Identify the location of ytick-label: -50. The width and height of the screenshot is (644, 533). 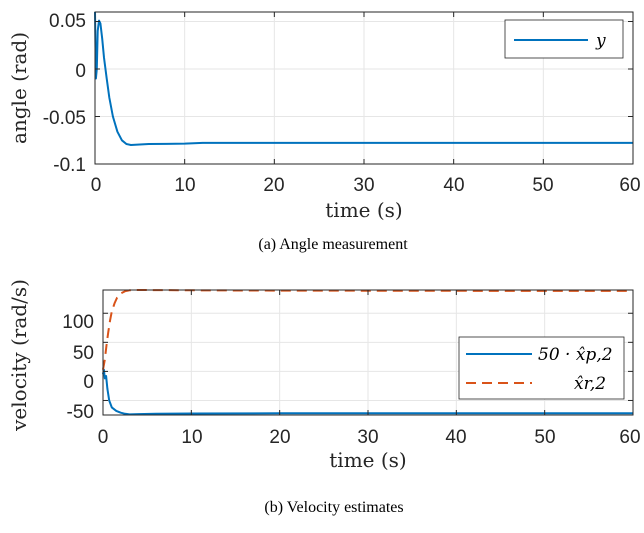
(80, 412).